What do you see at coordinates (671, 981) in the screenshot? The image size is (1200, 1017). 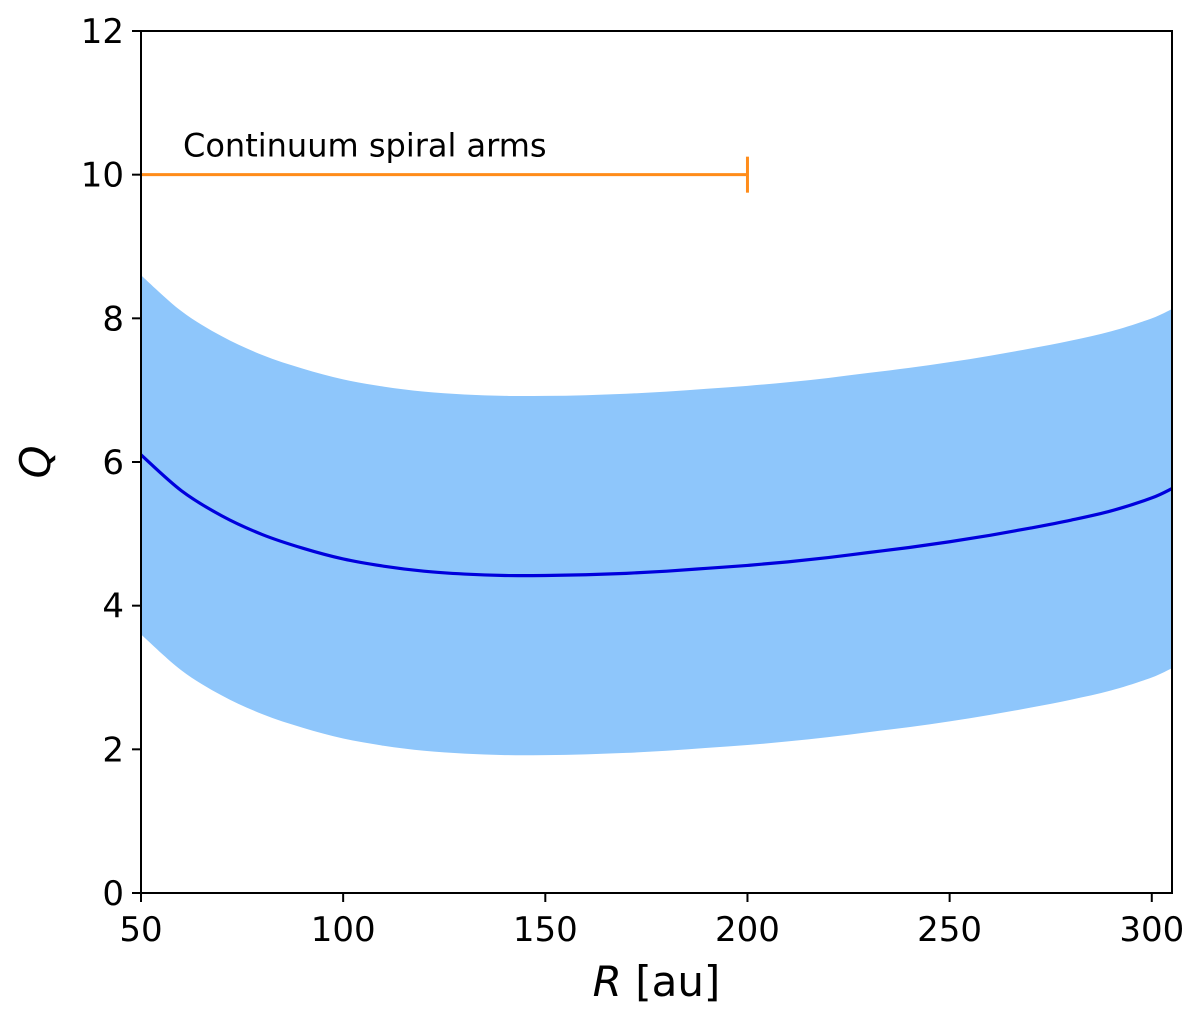 I see `x-axis-label-unit: [au]` at bounding box center [671, 981].